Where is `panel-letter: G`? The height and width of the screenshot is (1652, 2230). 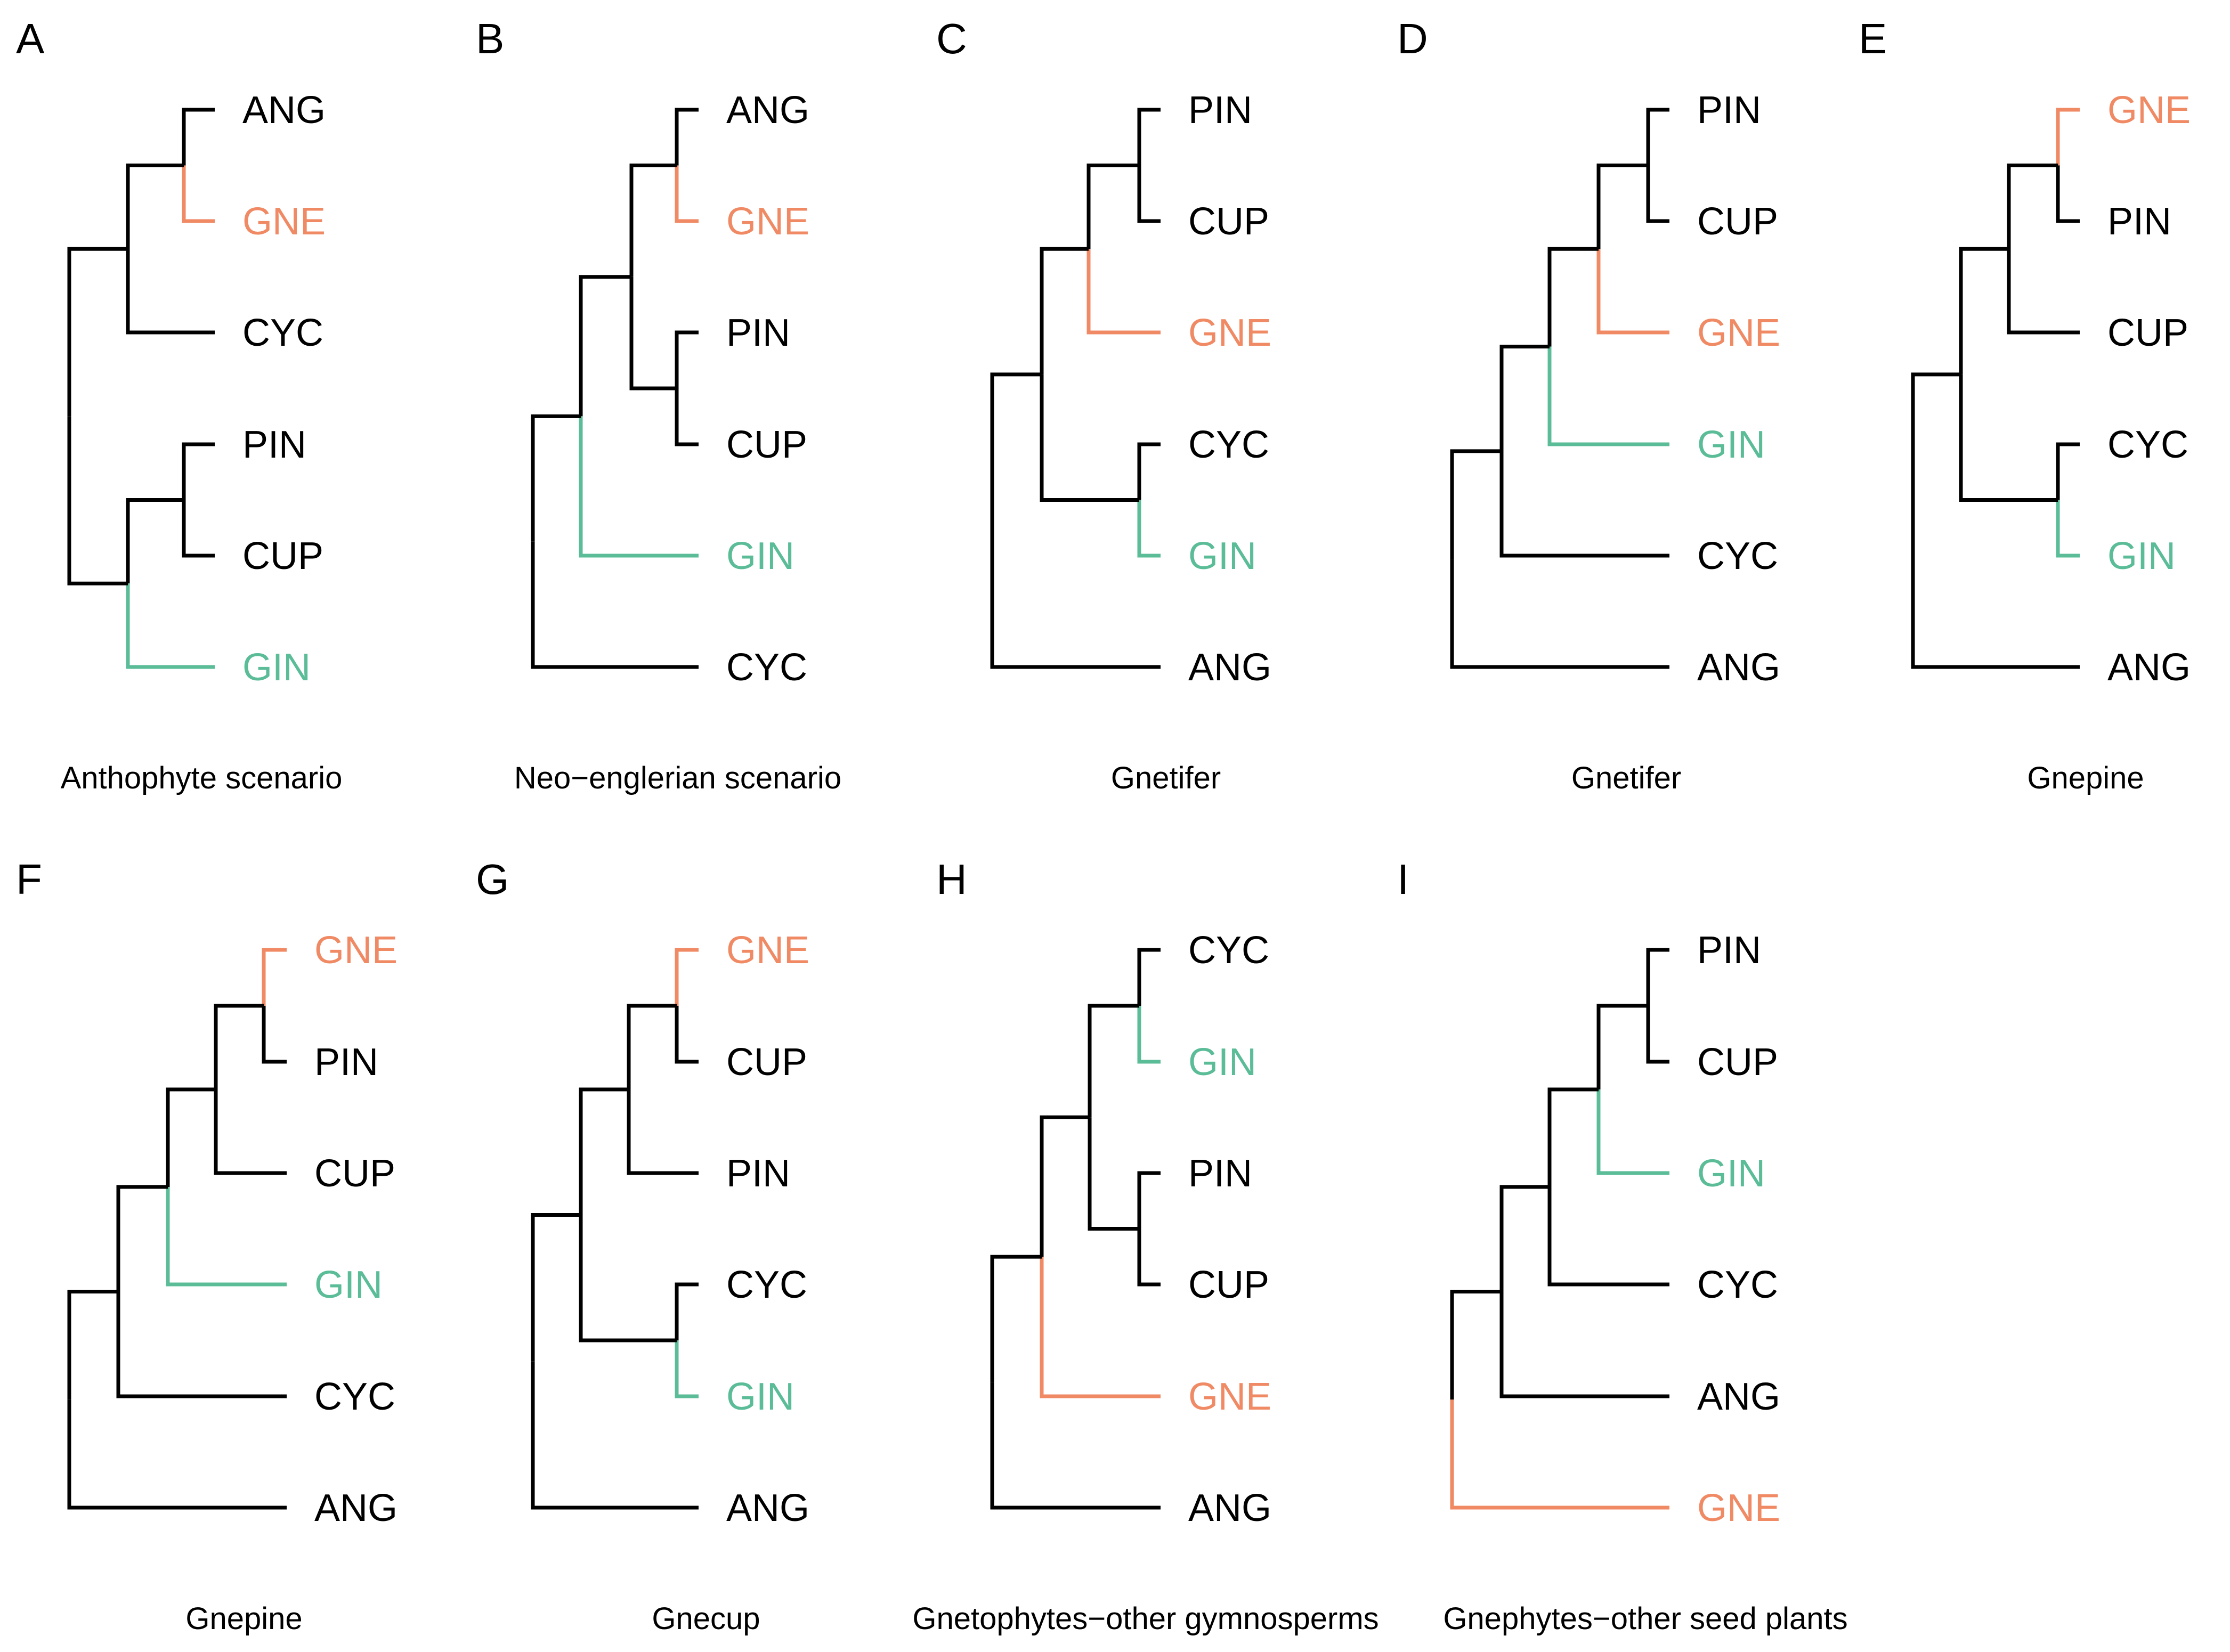
panel-letter: G is located at coordinates (492, 879).